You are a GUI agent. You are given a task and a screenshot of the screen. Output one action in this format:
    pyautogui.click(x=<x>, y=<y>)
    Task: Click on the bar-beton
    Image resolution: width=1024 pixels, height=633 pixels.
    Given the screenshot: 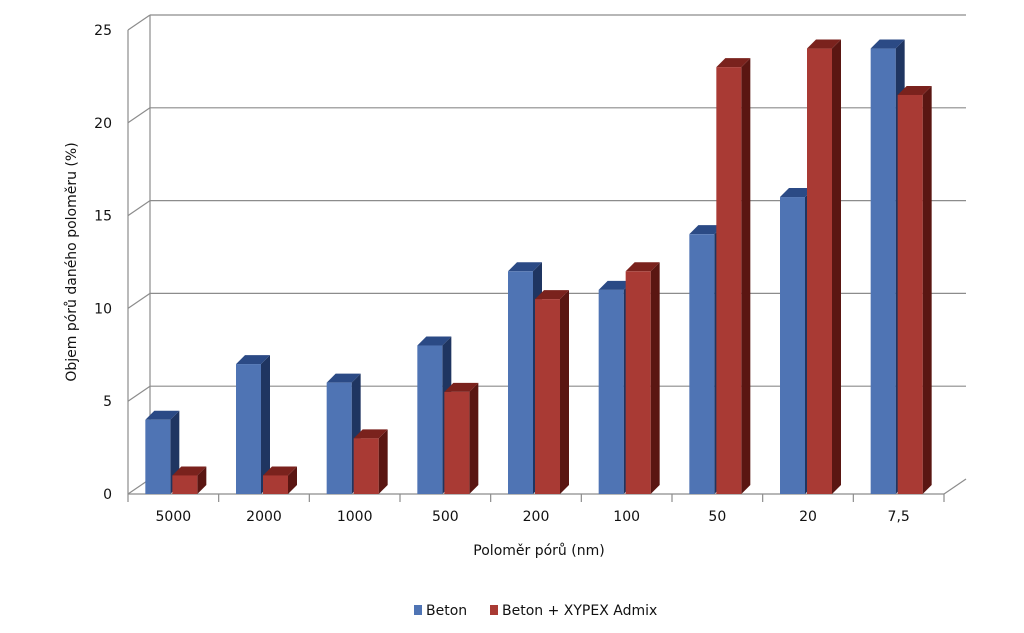 What is the action you would take?
    pyautogui.click(x=253, y=424)
    